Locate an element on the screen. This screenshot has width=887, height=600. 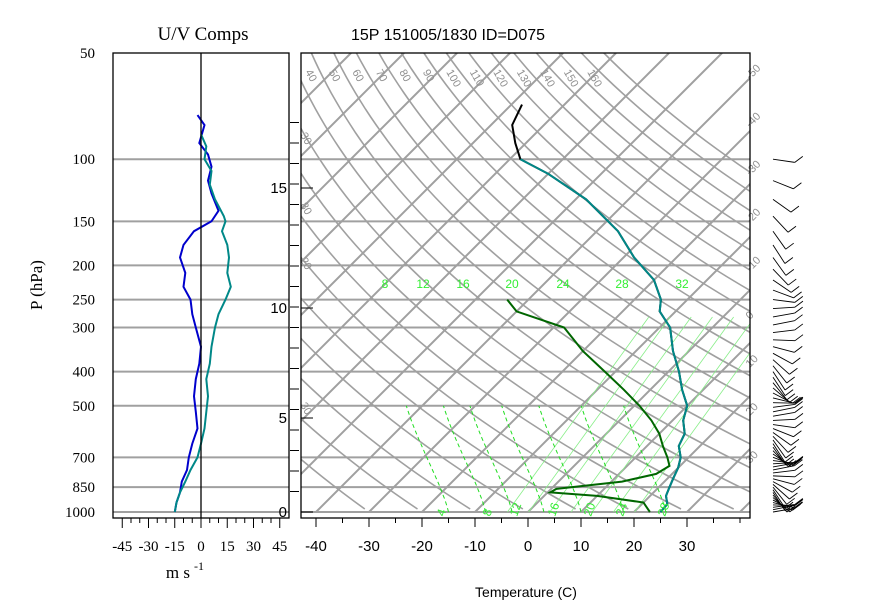
mixing-ratio-label: 12 is located at coordinates (423, 284).